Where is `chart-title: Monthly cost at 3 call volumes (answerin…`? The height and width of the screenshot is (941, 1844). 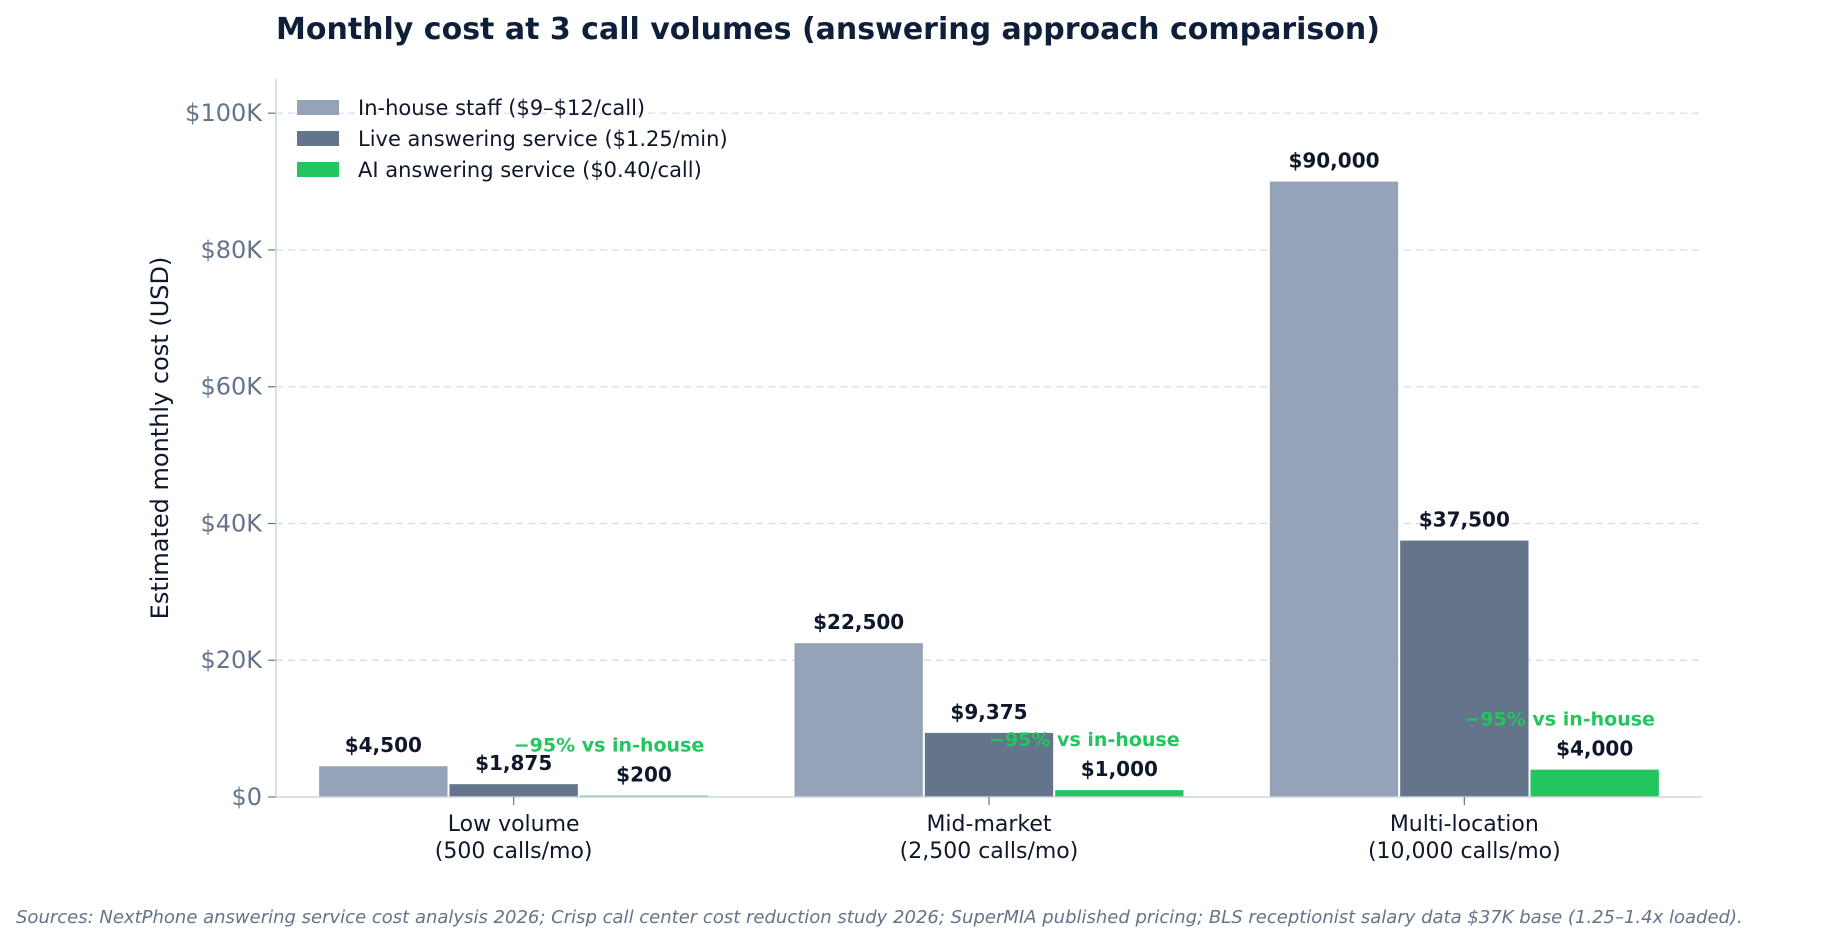 chart-title: Monthly cost at 3 call volumes (answerin… is located at coordinates (828, 29).